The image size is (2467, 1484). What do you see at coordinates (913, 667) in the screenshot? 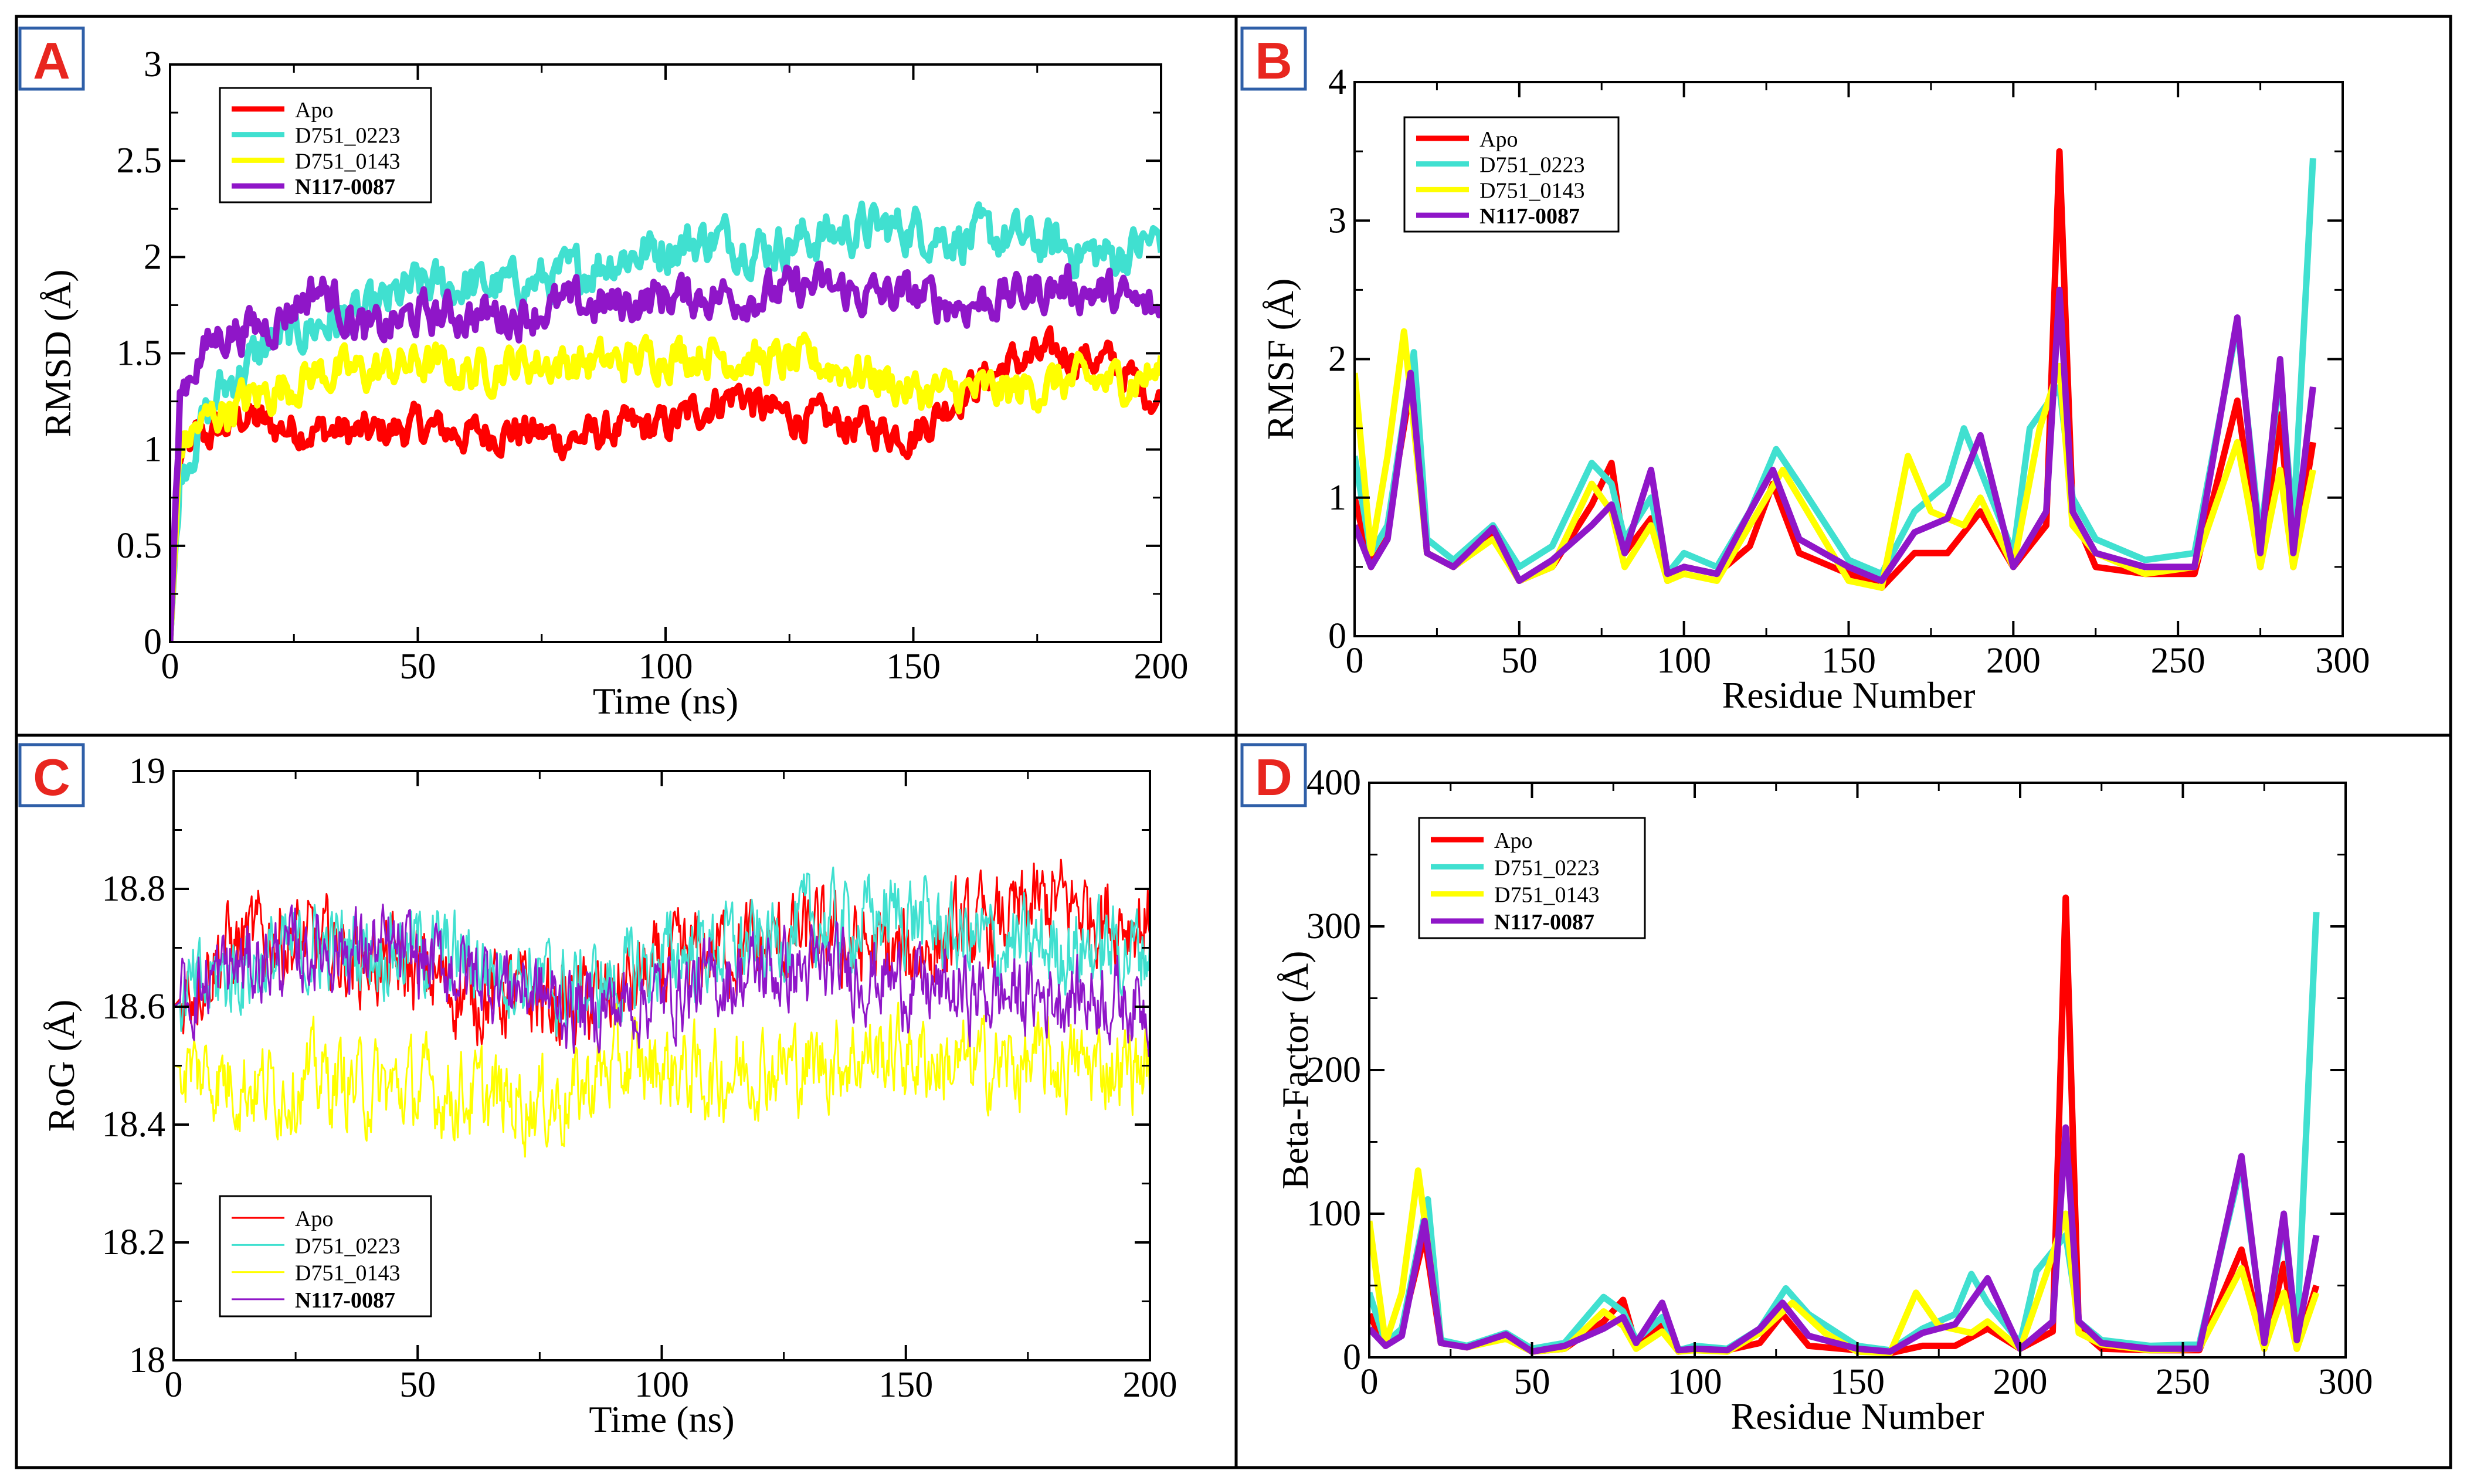
I see `x-tick-label-a: 150` at bounding box center [913, 667].